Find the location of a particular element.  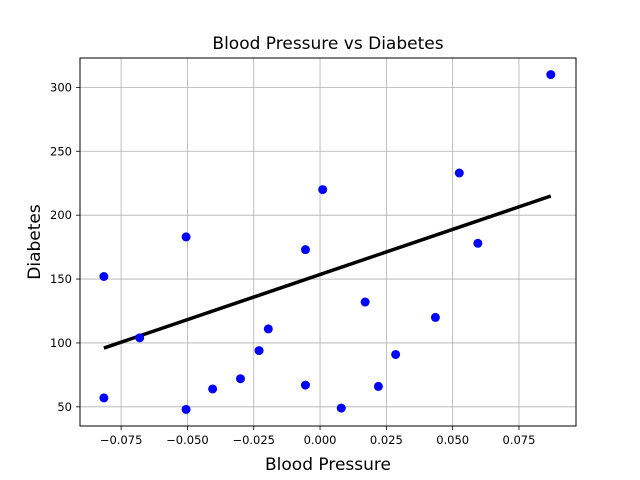

y-axis-title: Diabetes is located at coordinates (35, 242).